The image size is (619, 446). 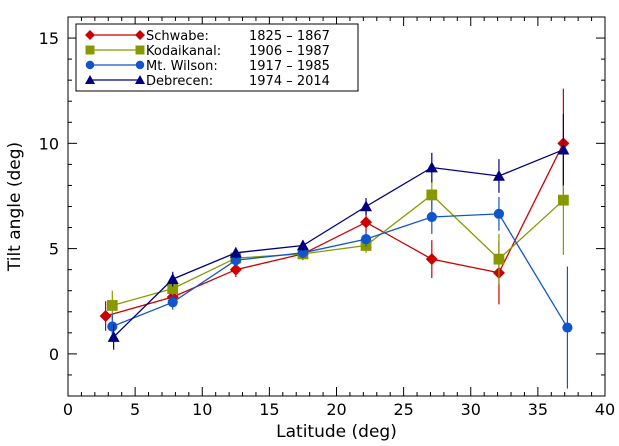 I want to click on legend-label: Debrecen:, so click(x=179, y=81).